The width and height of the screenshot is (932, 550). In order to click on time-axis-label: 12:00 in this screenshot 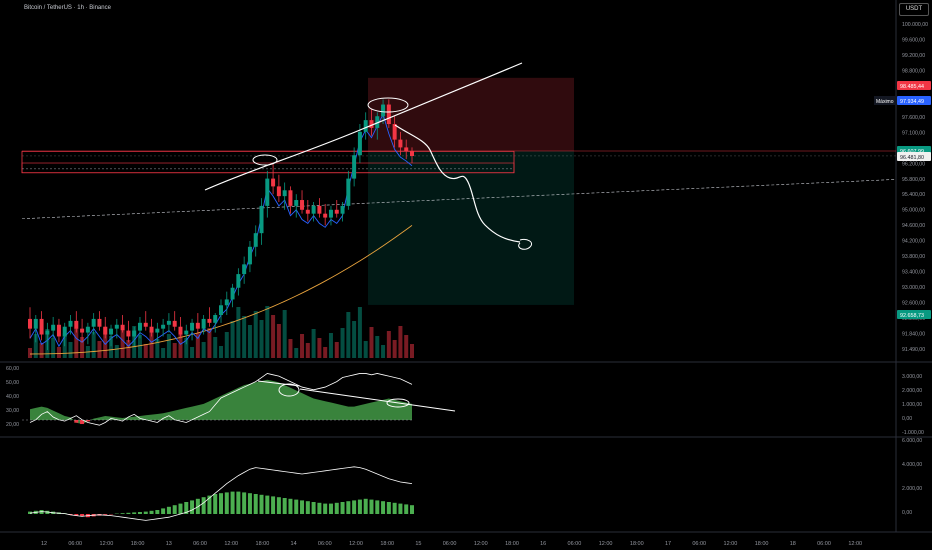, I will do `click(606, 544)`.